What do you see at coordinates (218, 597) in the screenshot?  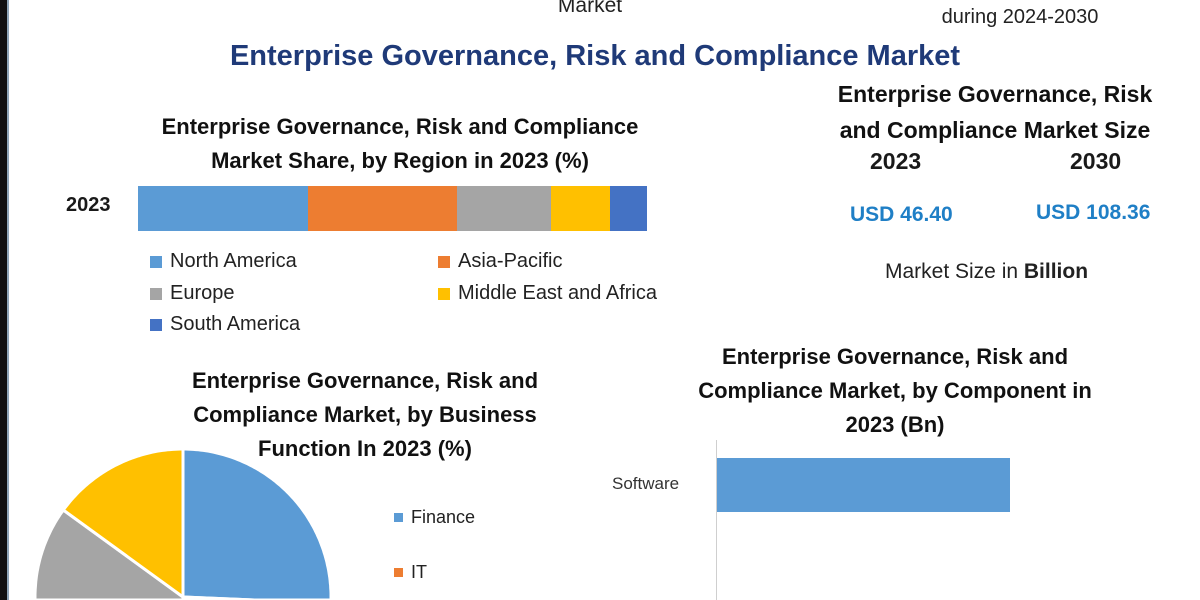 I see `pie-slice-it` at bounding box center [218, 597].